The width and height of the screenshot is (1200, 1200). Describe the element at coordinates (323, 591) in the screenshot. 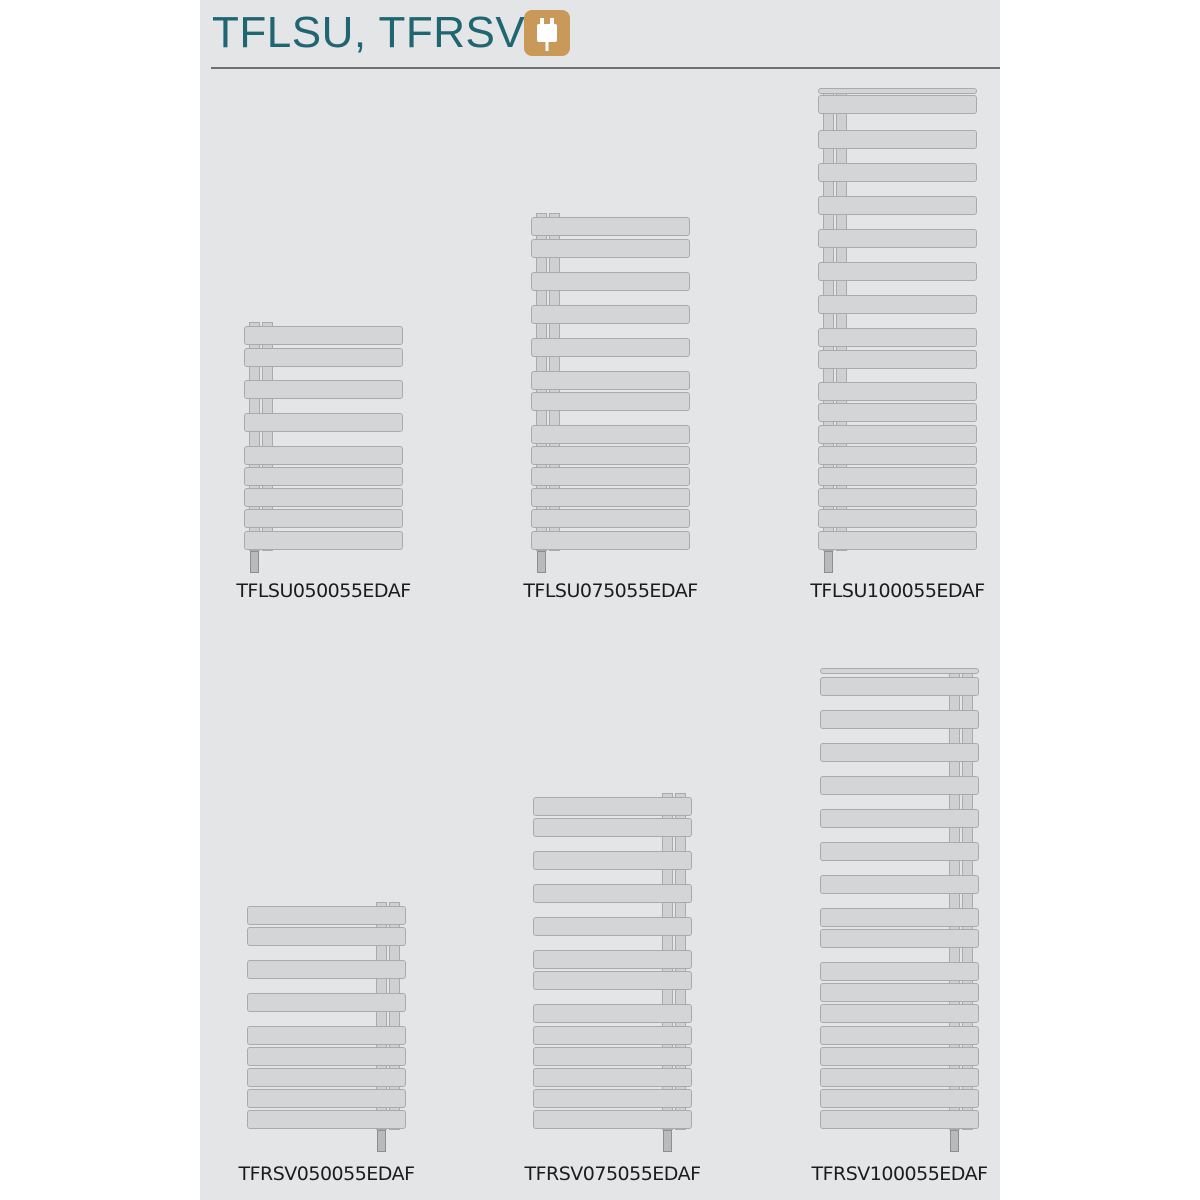

I see `model-label: TFLSU050055EDAF` at that location.